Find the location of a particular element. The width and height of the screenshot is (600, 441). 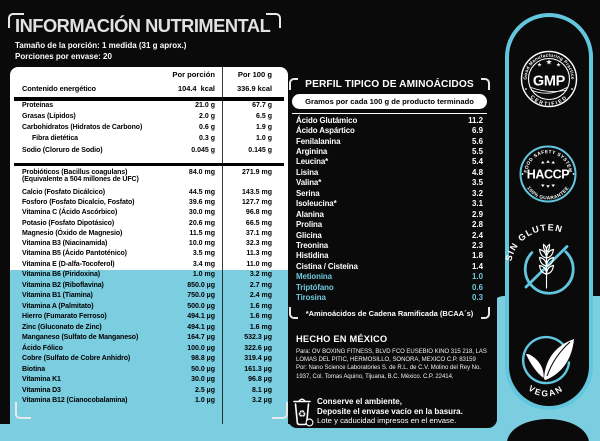

value-per-portion: 0.3 g is located at coordinates (207, 139).